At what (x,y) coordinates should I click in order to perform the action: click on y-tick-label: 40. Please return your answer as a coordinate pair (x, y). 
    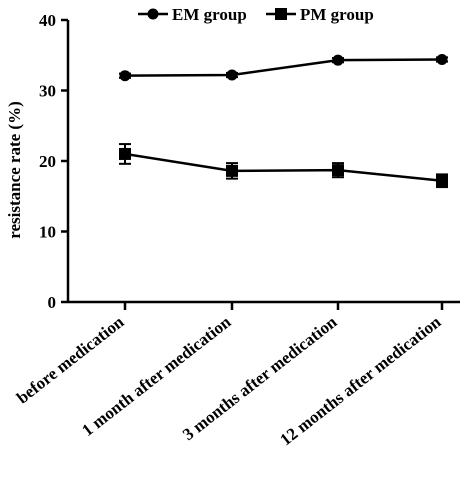
    Looking at the image, I should click on (47, 20).